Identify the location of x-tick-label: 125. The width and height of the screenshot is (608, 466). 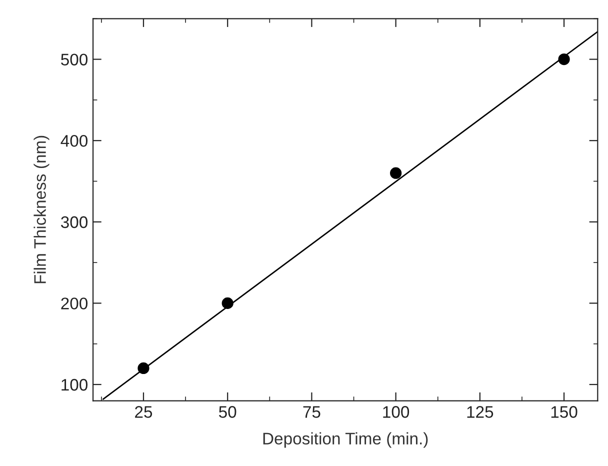
(480, 412).